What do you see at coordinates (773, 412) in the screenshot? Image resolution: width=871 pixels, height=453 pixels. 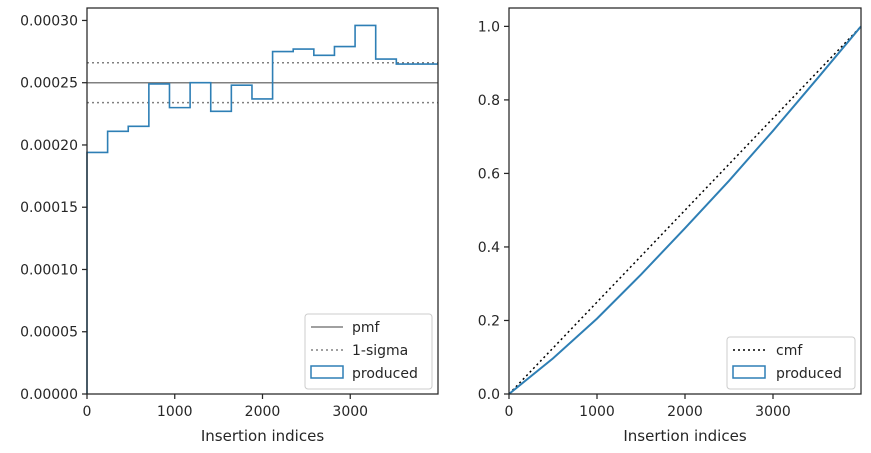 I see `right-xtick-label: 3000` at bounding box center [773, 412].